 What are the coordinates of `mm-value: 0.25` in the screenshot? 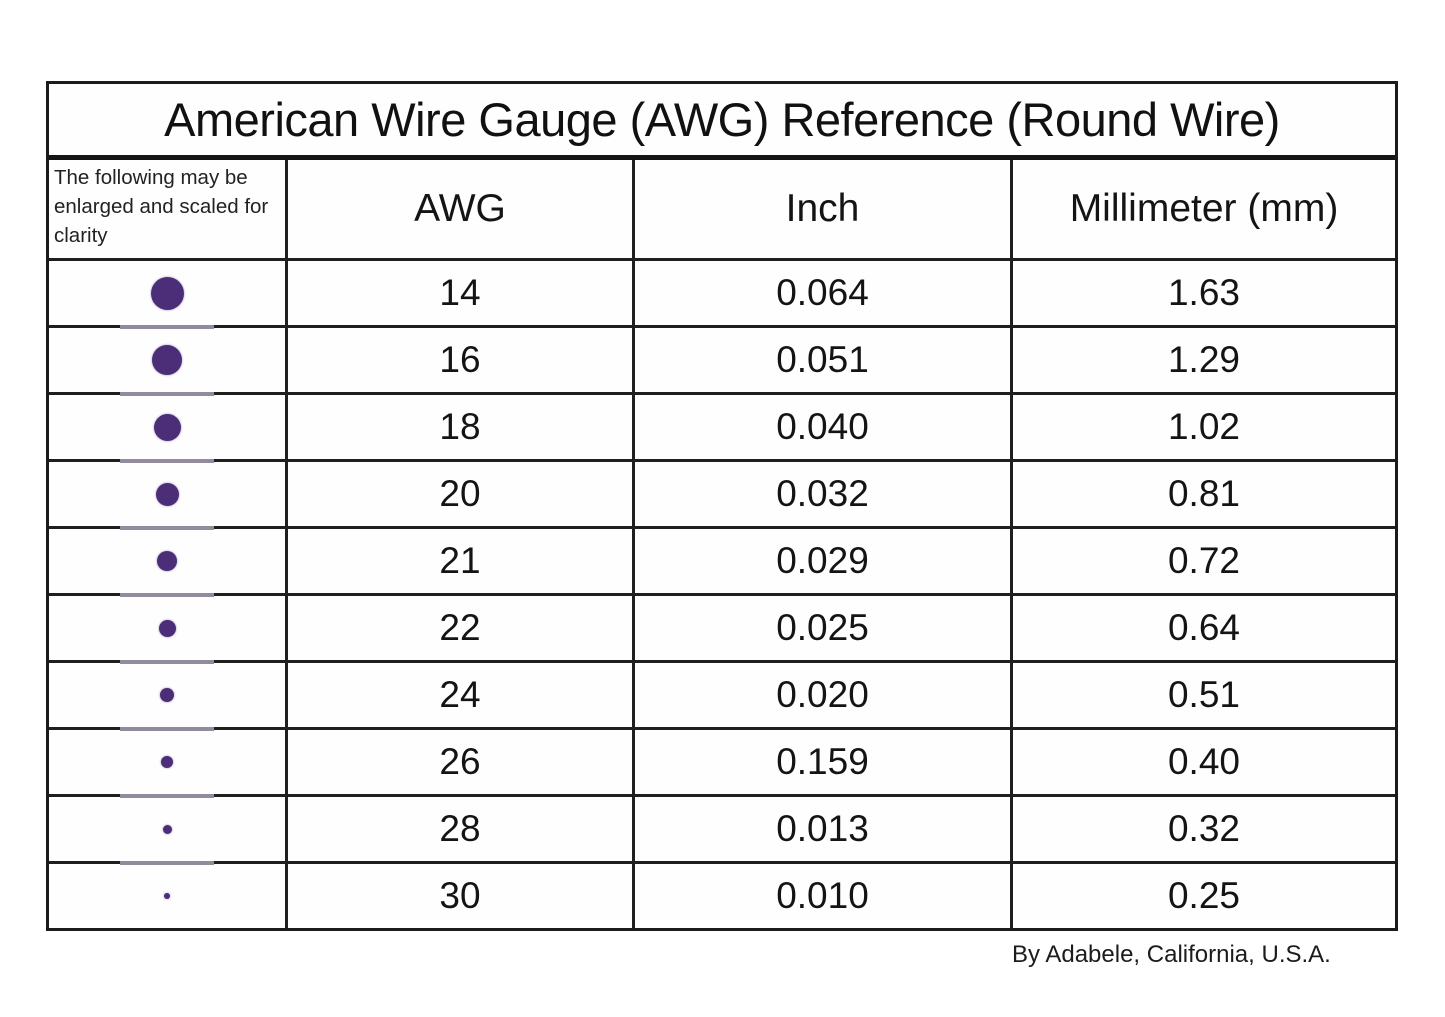 It's located at (1202, 894).